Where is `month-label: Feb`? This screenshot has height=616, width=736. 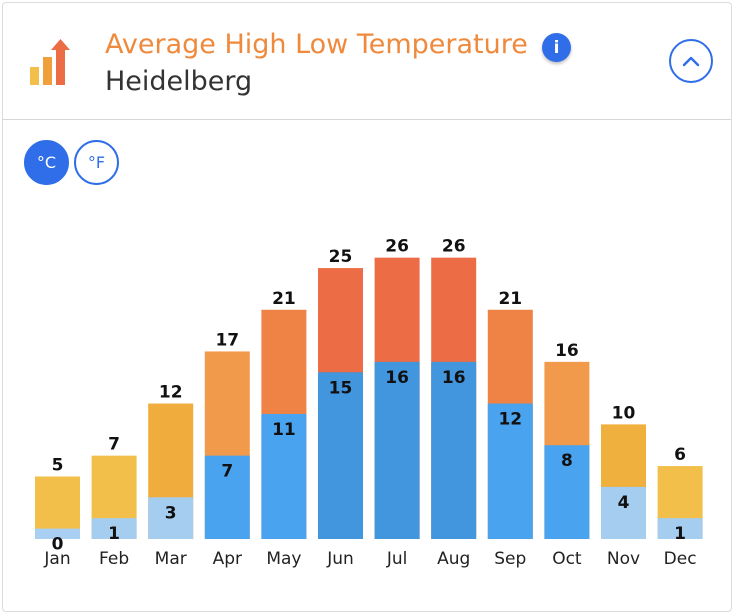 month-label: Feb is located at coordinates (114, 559).